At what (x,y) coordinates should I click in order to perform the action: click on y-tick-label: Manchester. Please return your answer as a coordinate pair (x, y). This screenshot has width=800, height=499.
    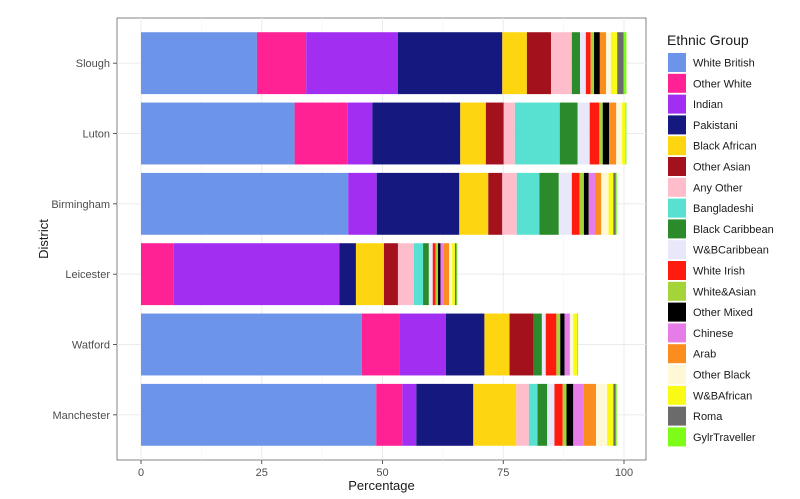
    Looking at the image, I should click on (82, 416).